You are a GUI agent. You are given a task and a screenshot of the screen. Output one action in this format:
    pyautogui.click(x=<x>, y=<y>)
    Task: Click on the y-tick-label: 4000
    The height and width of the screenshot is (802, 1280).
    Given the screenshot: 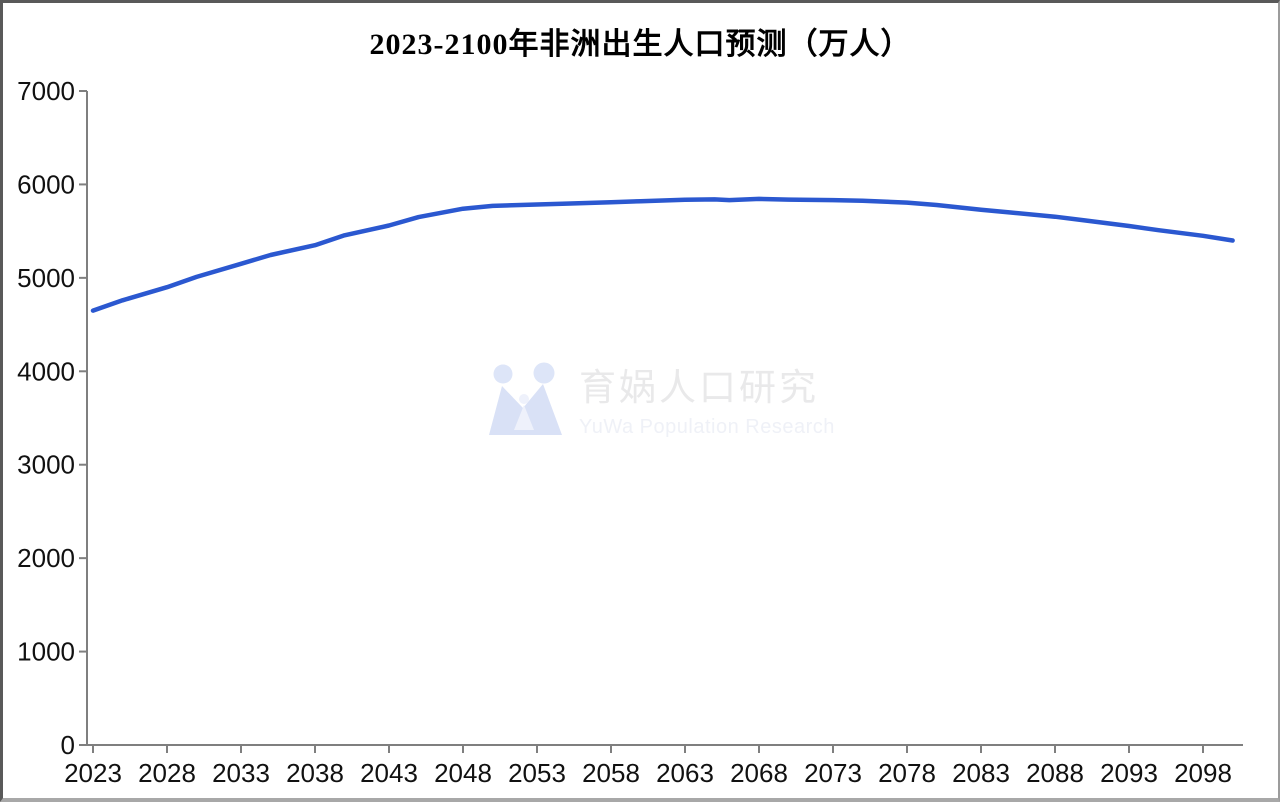 What is the action you would take?
    pyautogui.click(x=46, y=371)
    